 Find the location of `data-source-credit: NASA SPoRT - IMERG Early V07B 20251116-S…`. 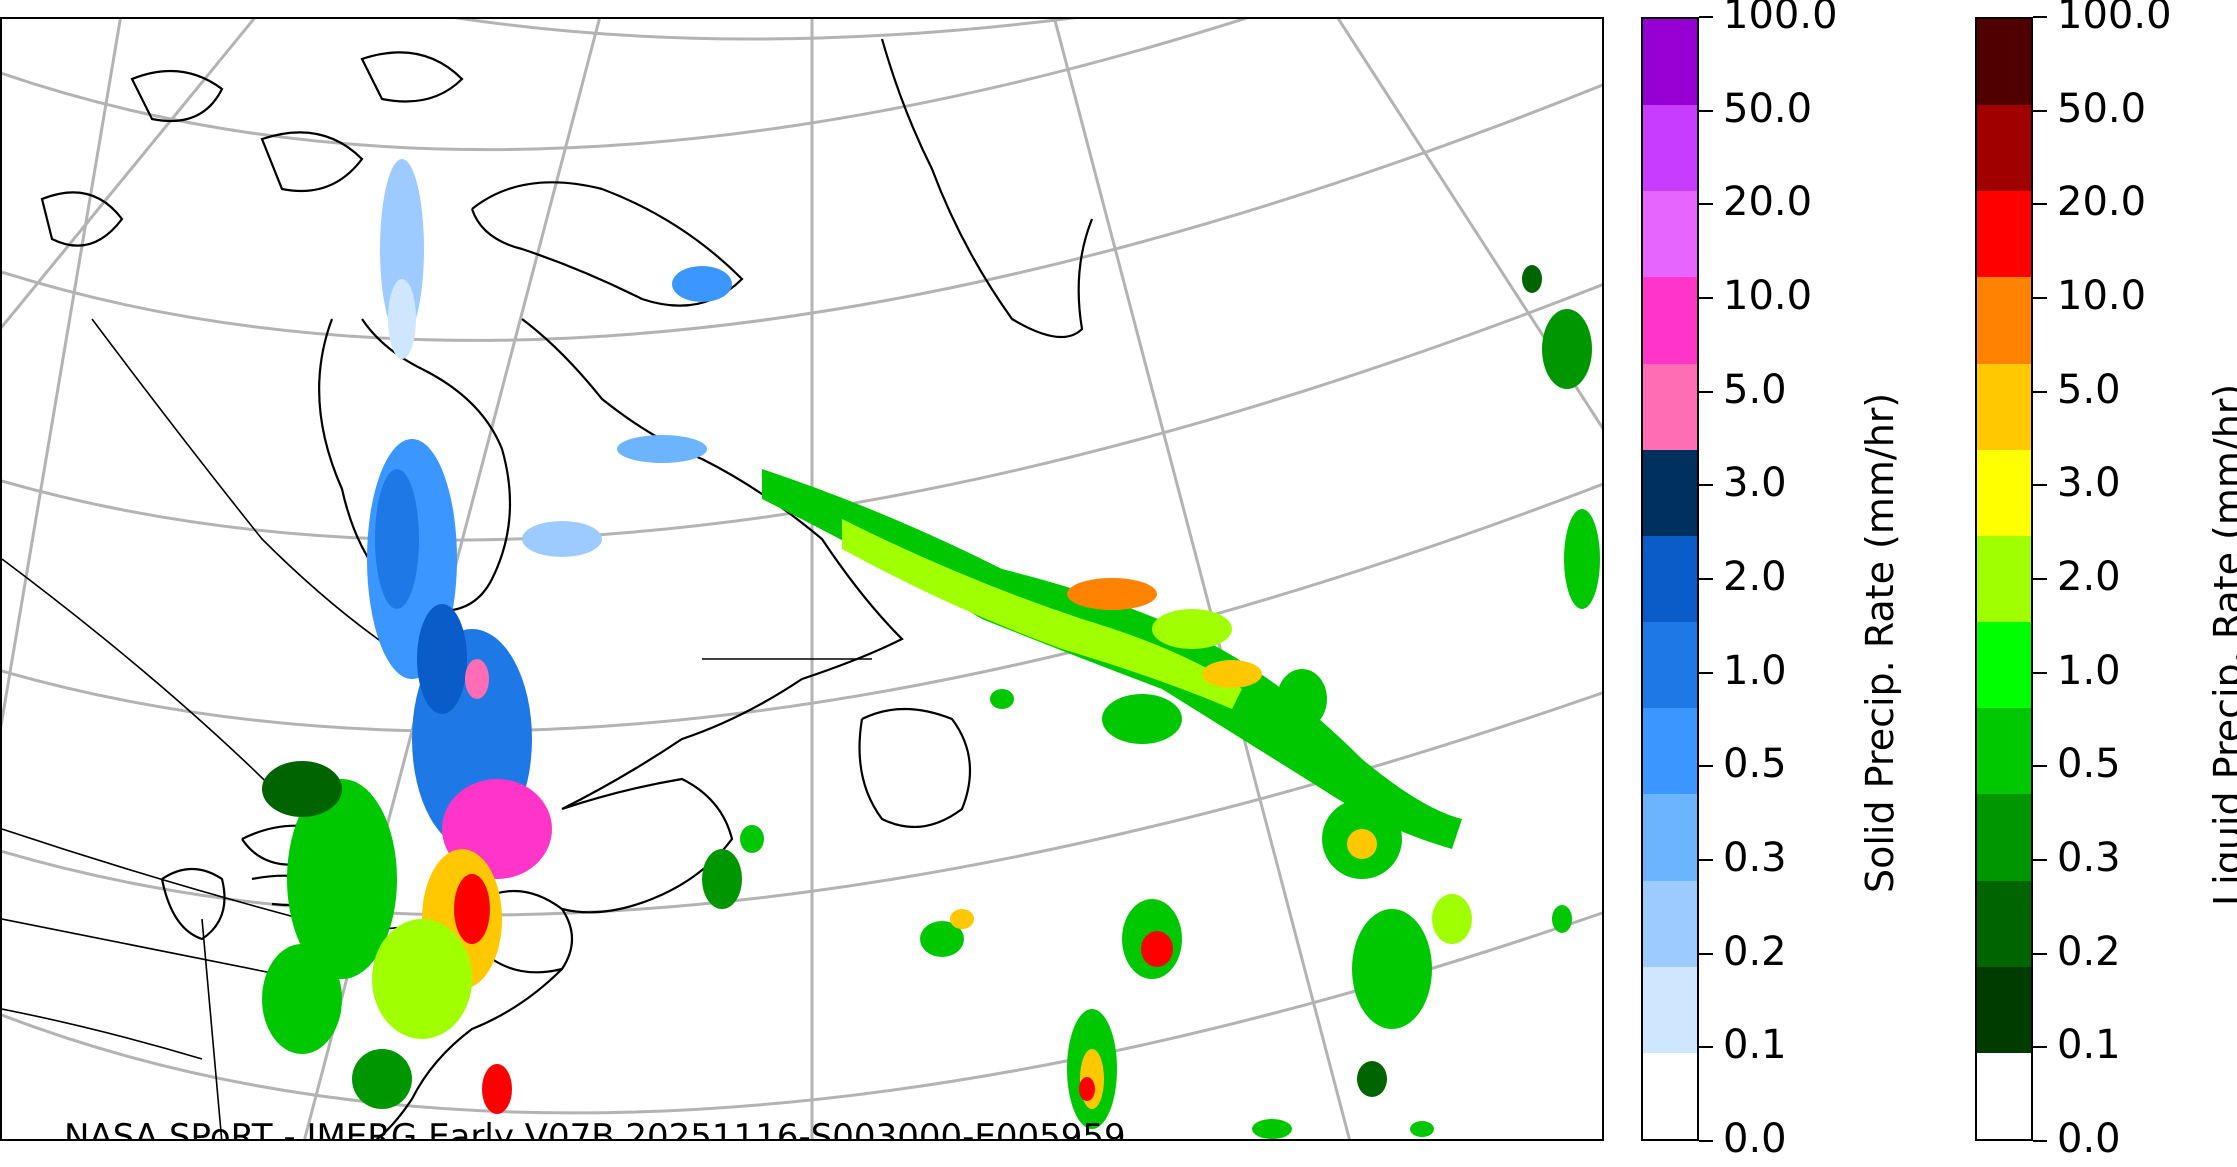

data-source-credit: NASA SPoRT - IMERG Early V07B 20251116-S… is located at coordinates (595, 1129).